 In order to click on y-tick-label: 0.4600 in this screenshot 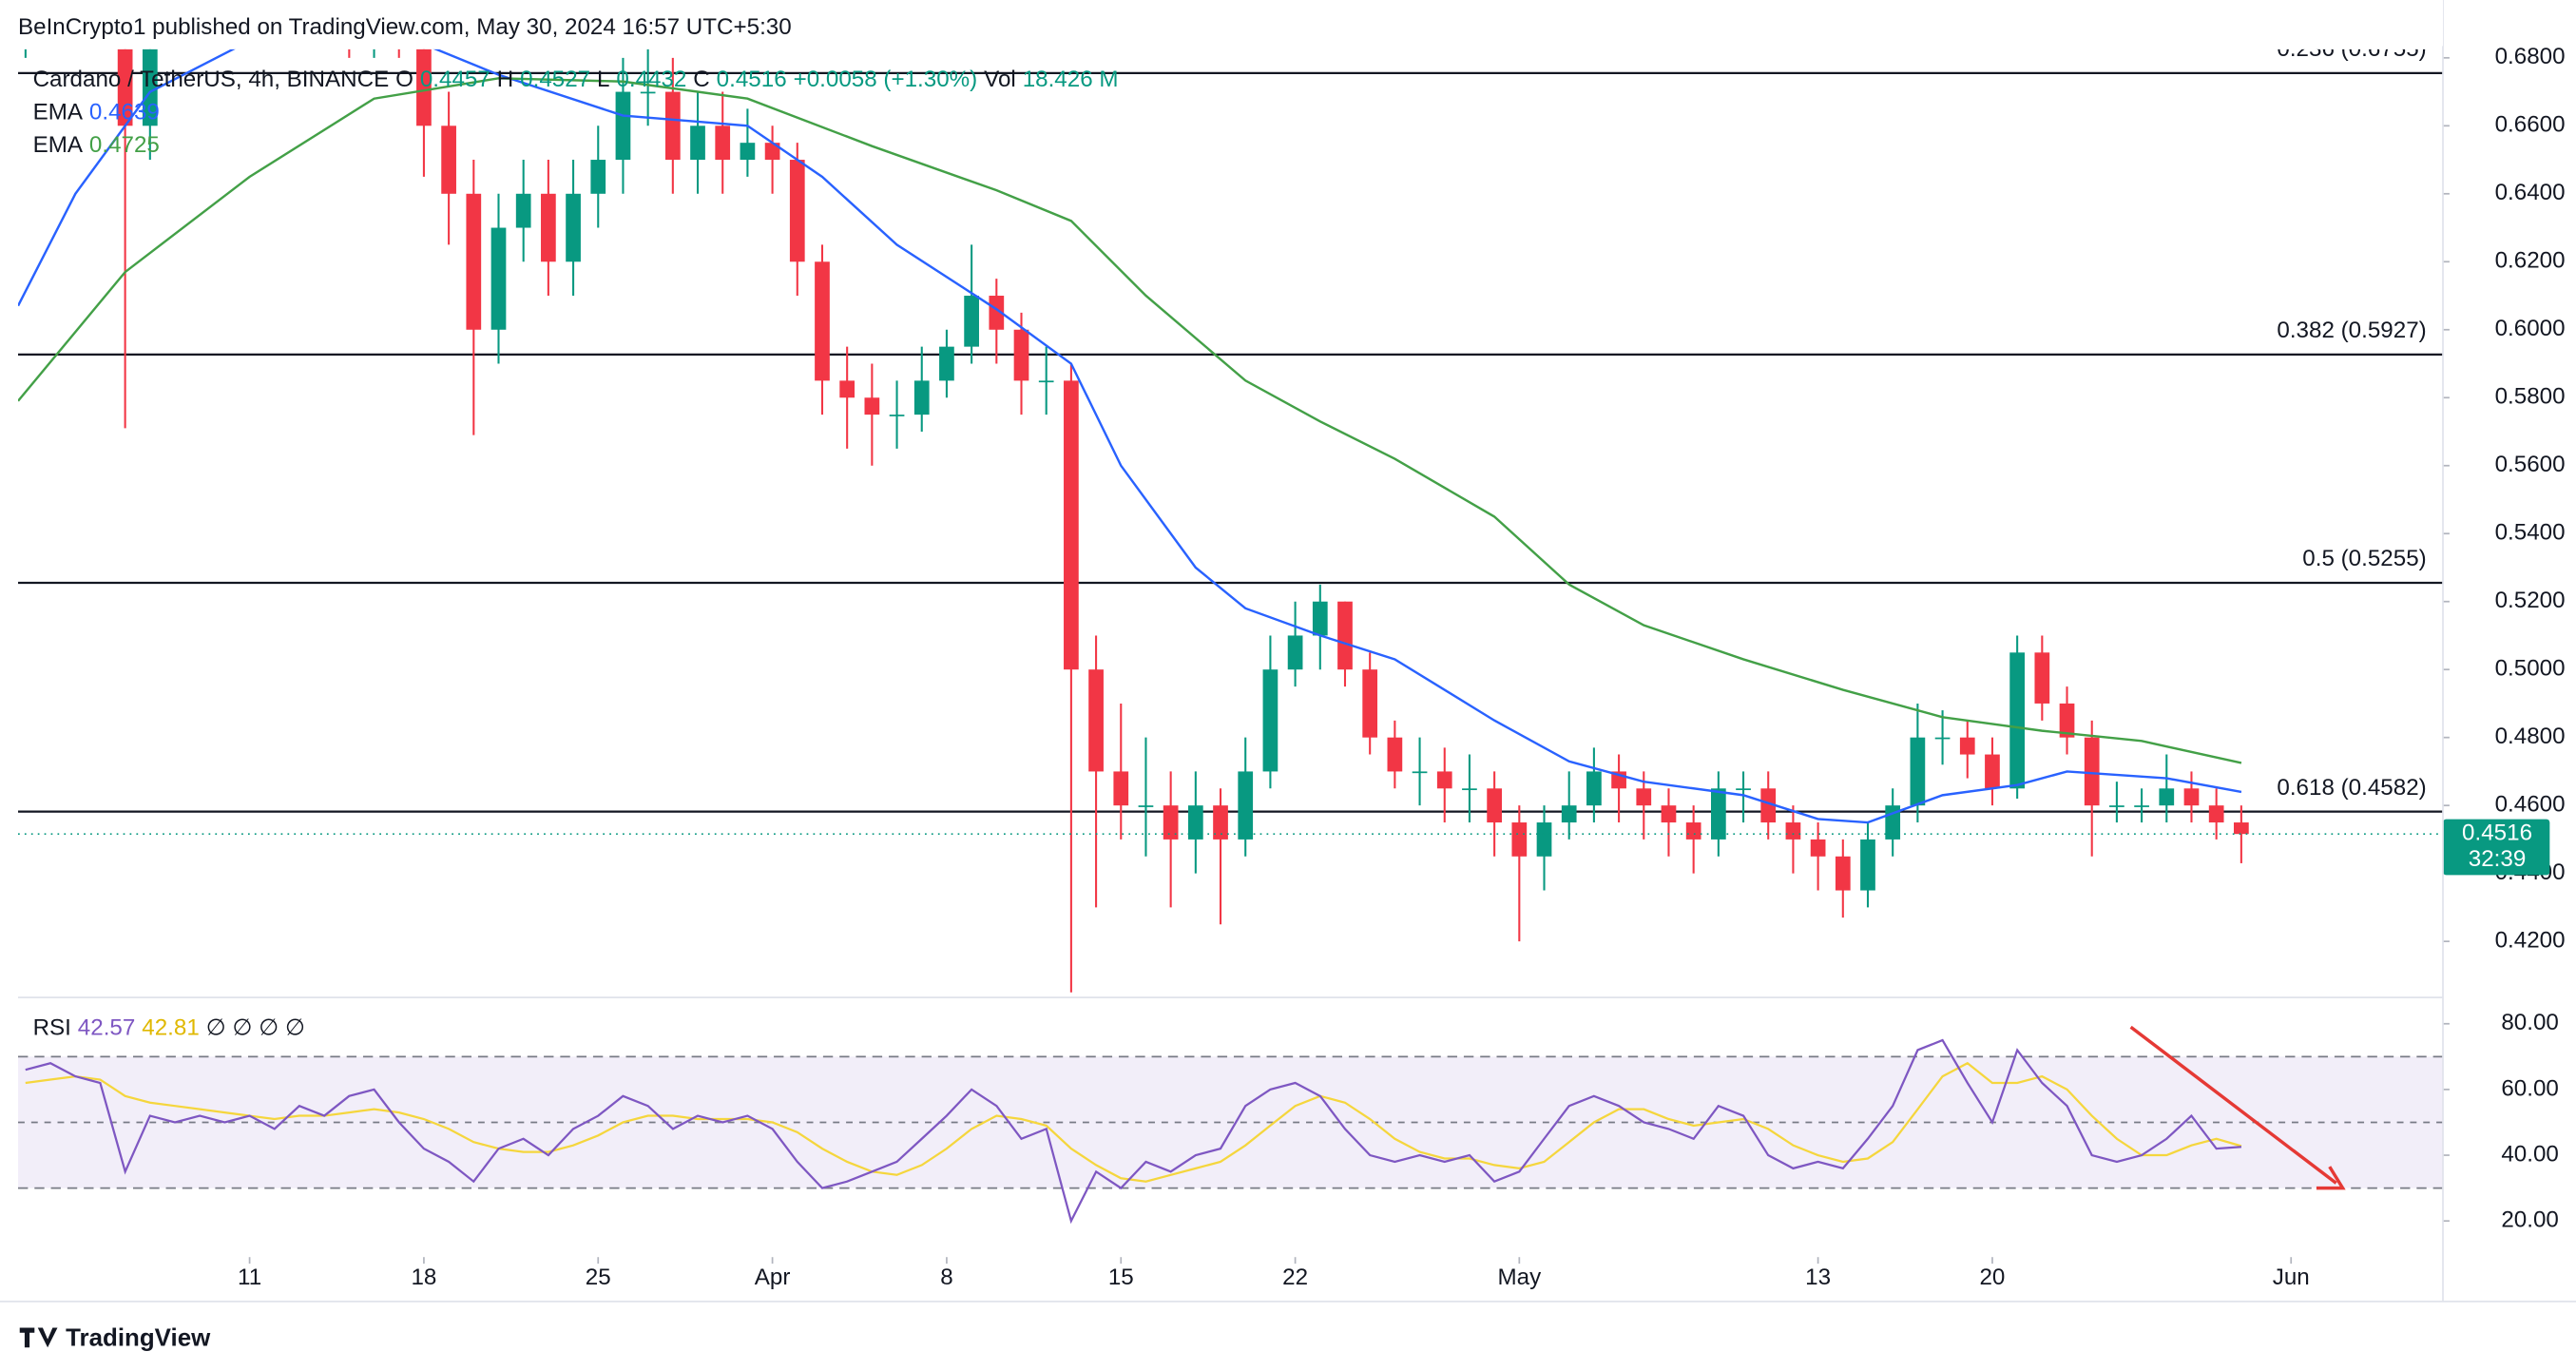, I will do `click(2530, 805)`.